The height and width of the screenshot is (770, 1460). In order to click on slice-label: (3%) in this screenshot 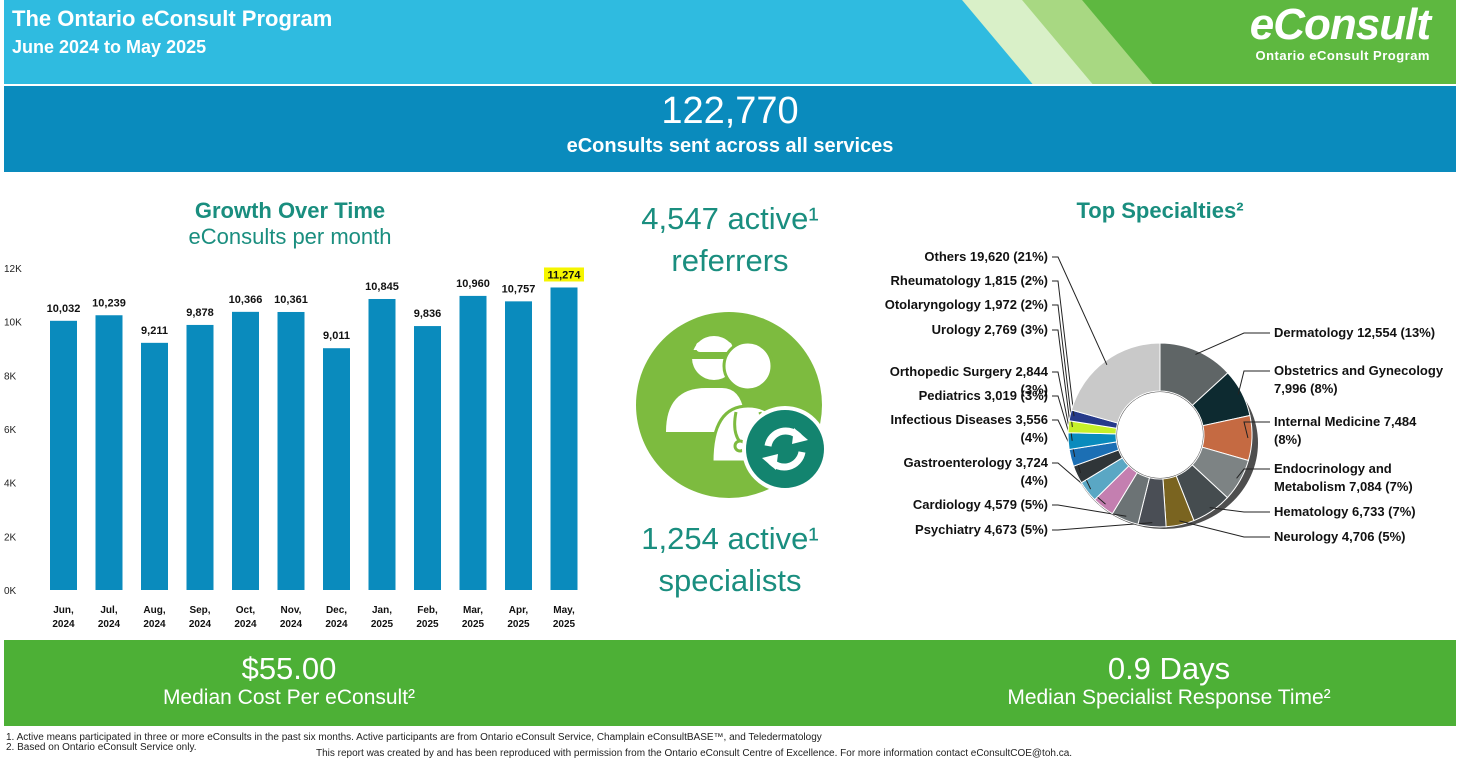, I will do `click(1034, 389)`.